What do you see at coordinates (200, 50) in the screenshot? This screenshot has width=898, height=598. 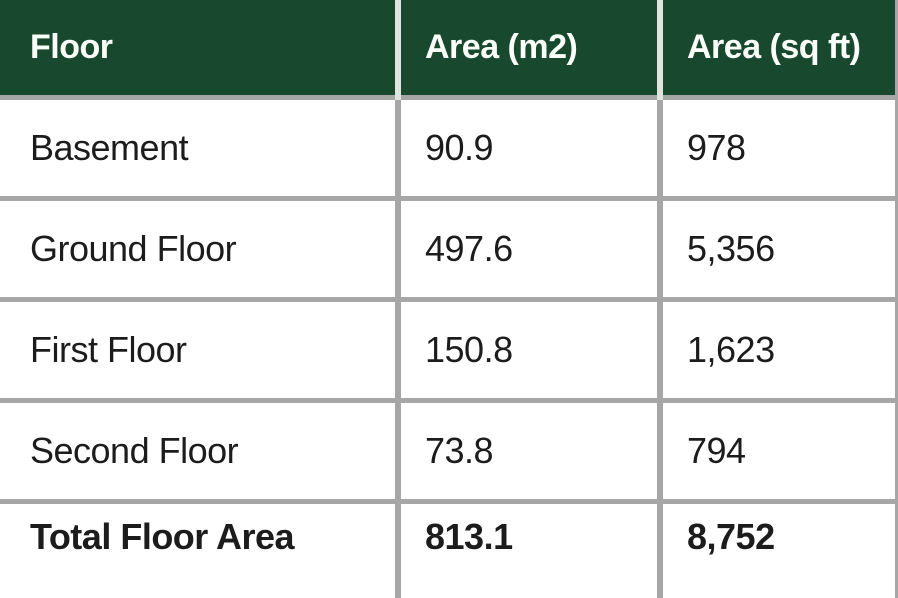 I see `header-cell-floor: Floor` at bounding box center [200, 50].